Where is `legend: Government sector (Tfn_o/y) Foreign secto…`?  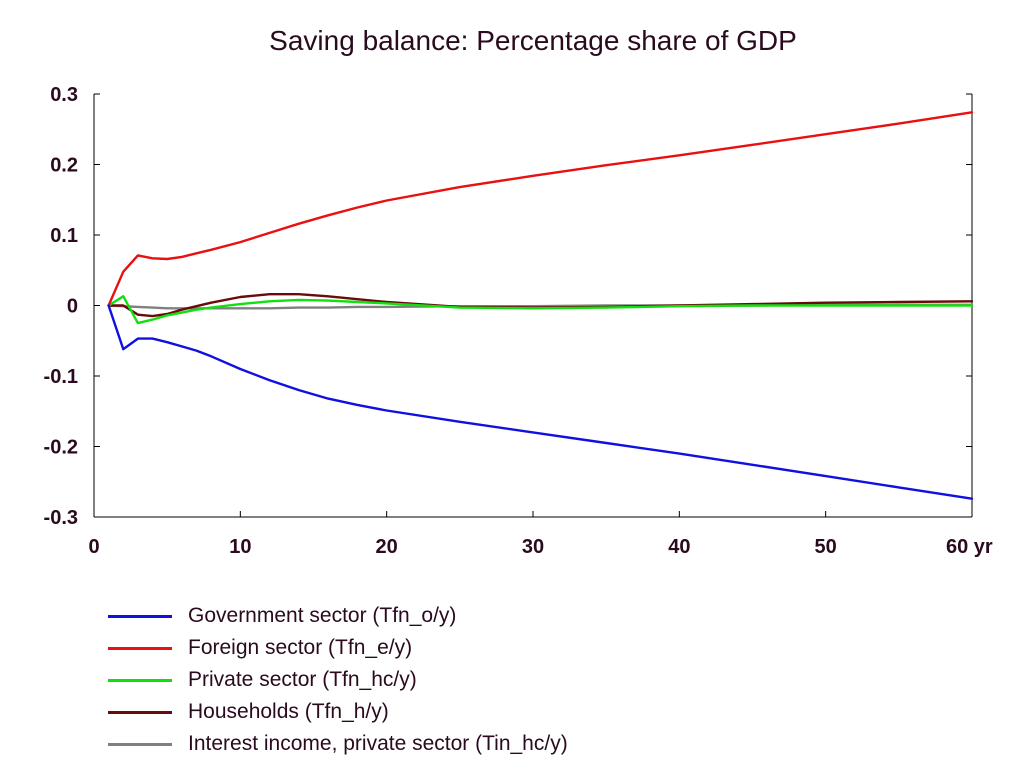
legend: Government sector (Tfn_o/y) Foreign secto… is located at coordinates (338, 680).